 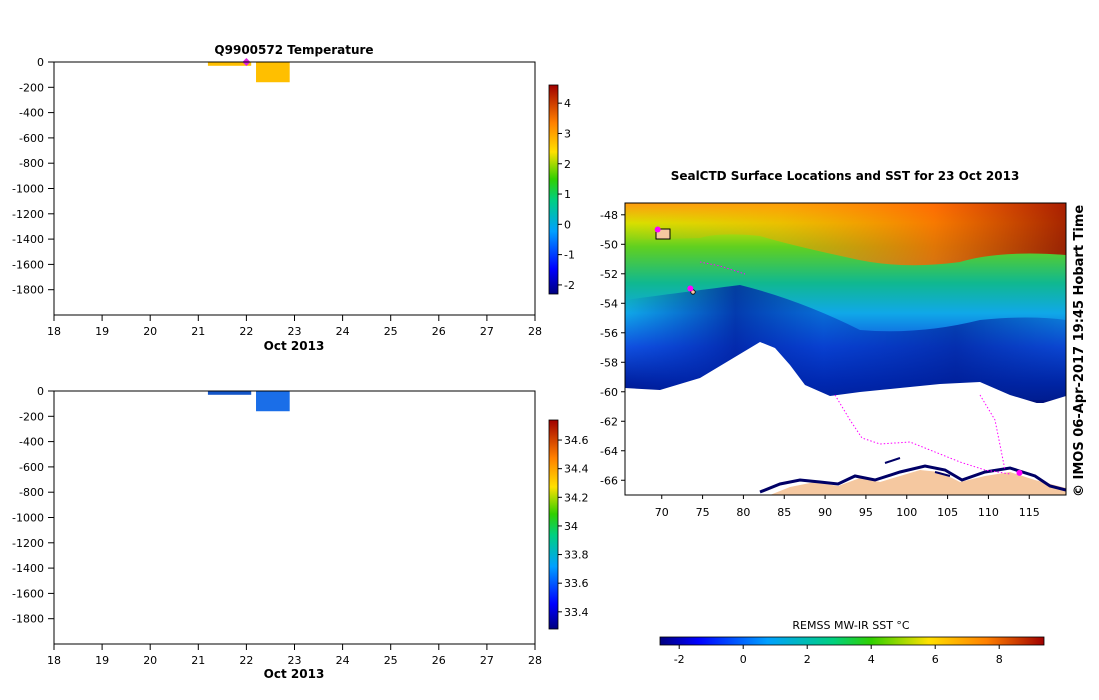 What do you see at coordinates (198, 331) in the screenshot?
I see `x-tick-label: 21` at bounding box center [198, 331].